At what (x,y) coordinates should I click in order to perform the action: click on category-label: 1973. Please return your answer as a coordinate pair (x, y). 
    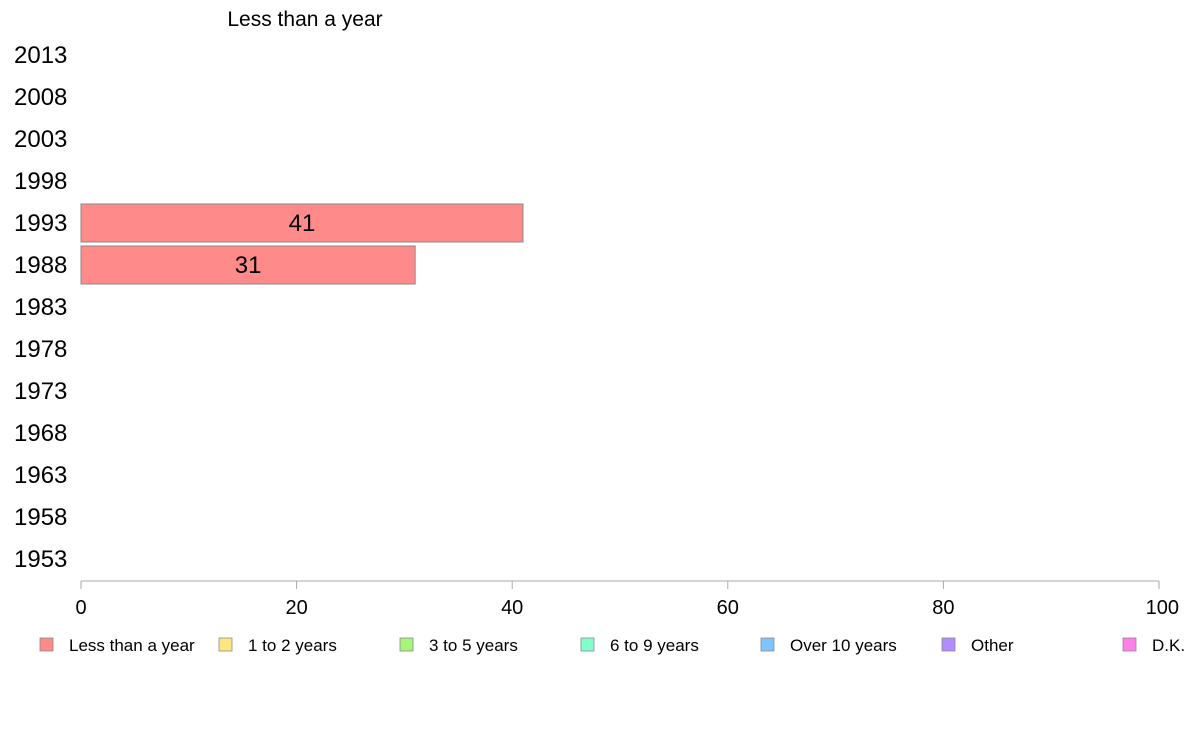
    Looking at the image, I should click on (40, 391).